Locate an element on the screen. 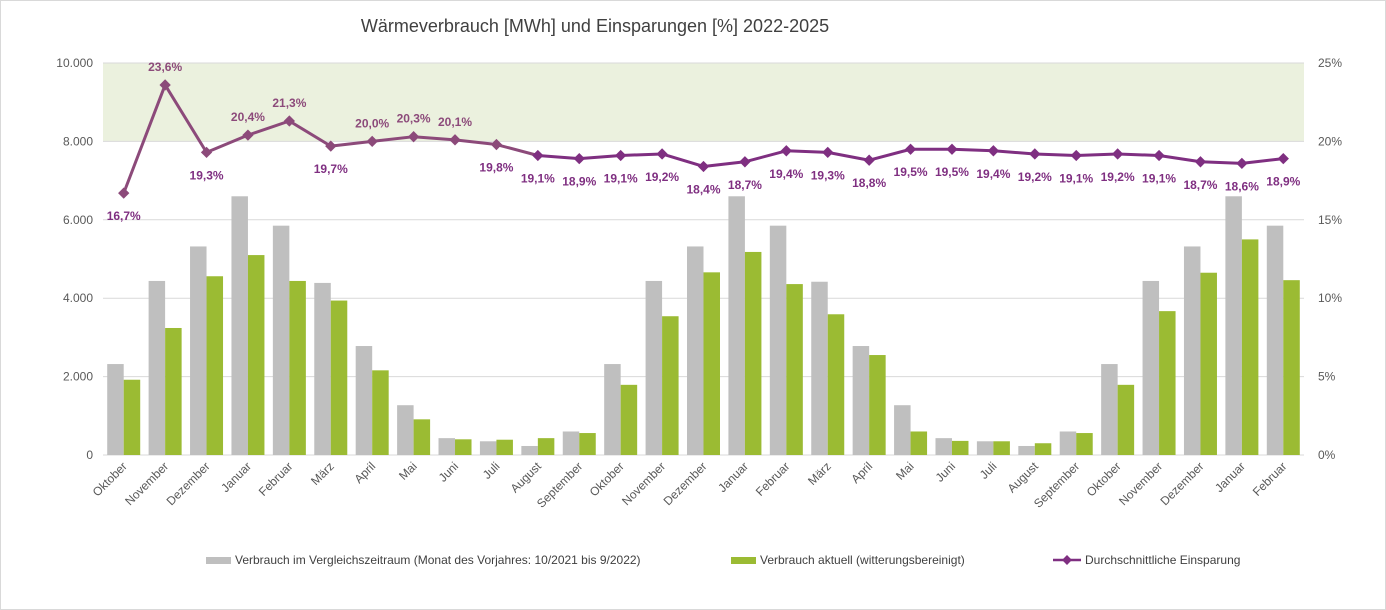 The image size is (1386, 610). right-tick-label: 20% is located at coordinates (1330, 141).